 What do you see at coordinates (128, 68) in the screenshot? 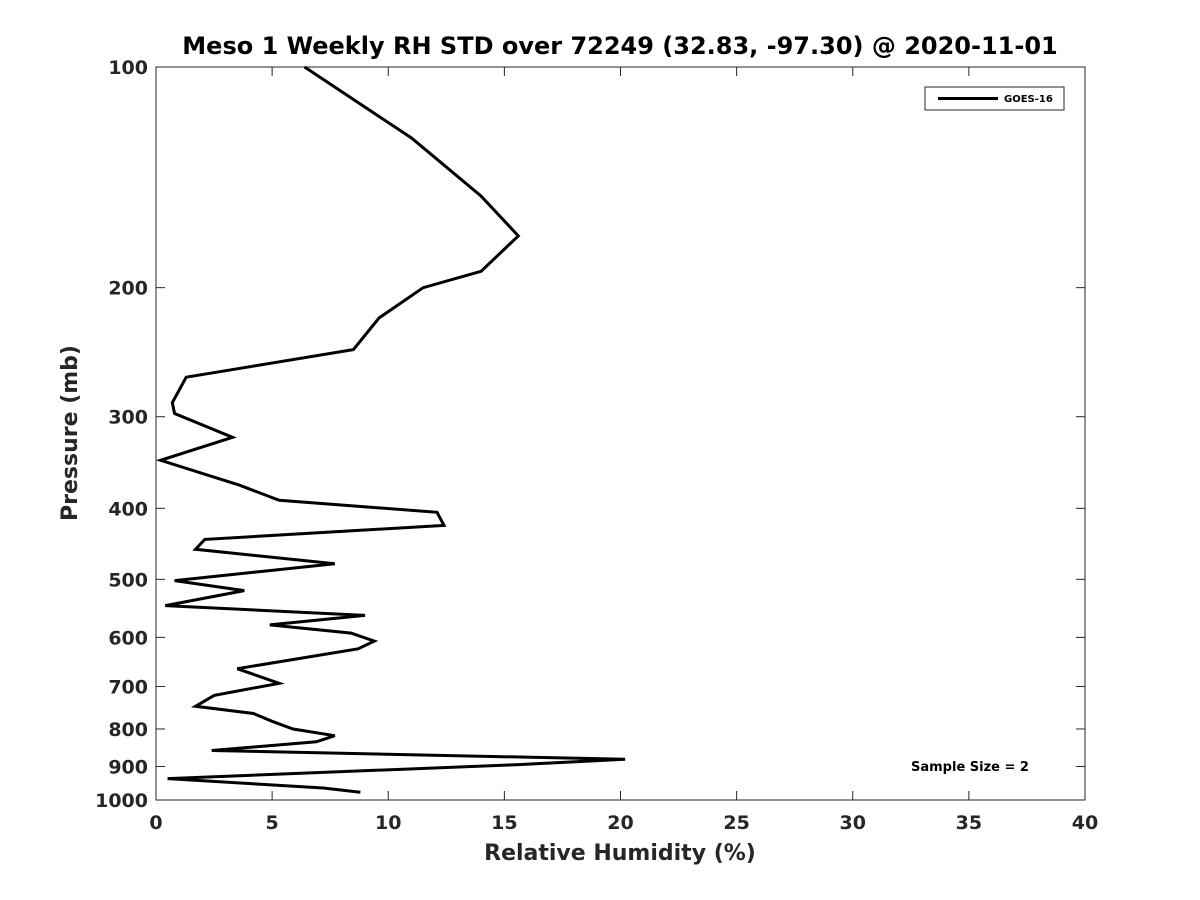
I see `y-tick-label: 100` at bounding box center [128, 68].